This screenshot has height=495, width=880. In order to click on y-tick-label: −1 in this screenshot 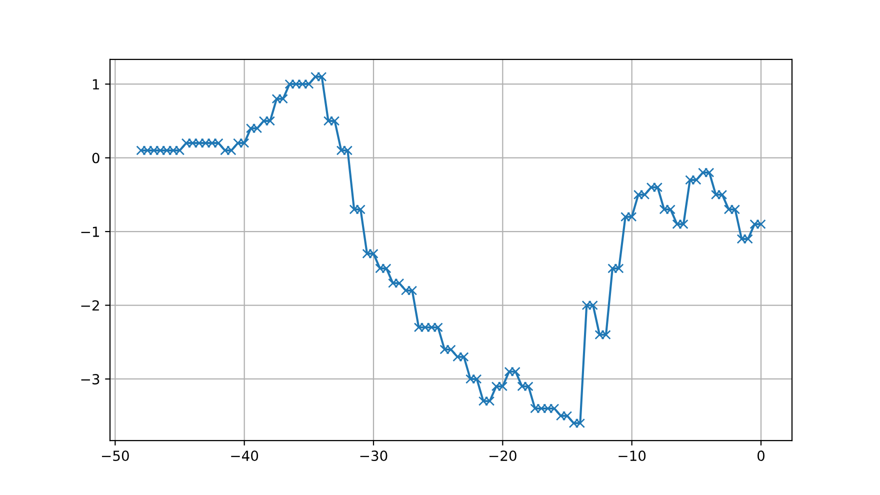, I will do `click(90, 231)`.